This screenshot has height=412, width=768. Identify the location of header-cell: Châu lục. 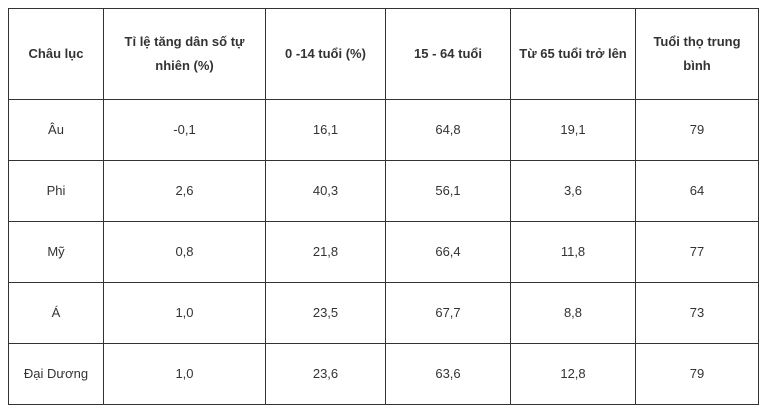
(56, 54).